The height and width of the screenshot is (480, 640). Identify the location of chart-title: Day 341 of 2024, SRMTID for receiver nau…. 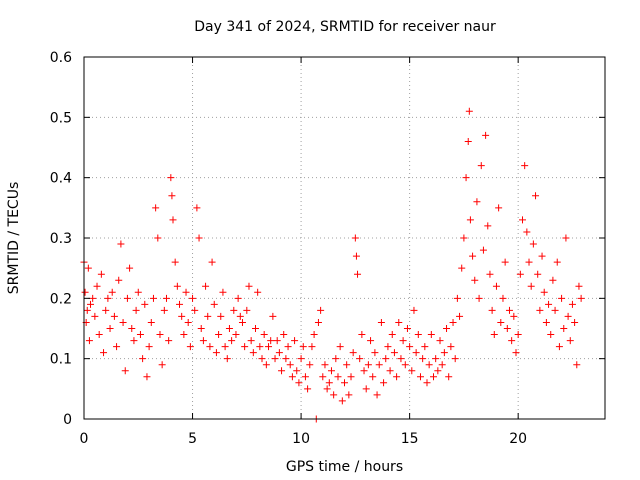
(345, 27).